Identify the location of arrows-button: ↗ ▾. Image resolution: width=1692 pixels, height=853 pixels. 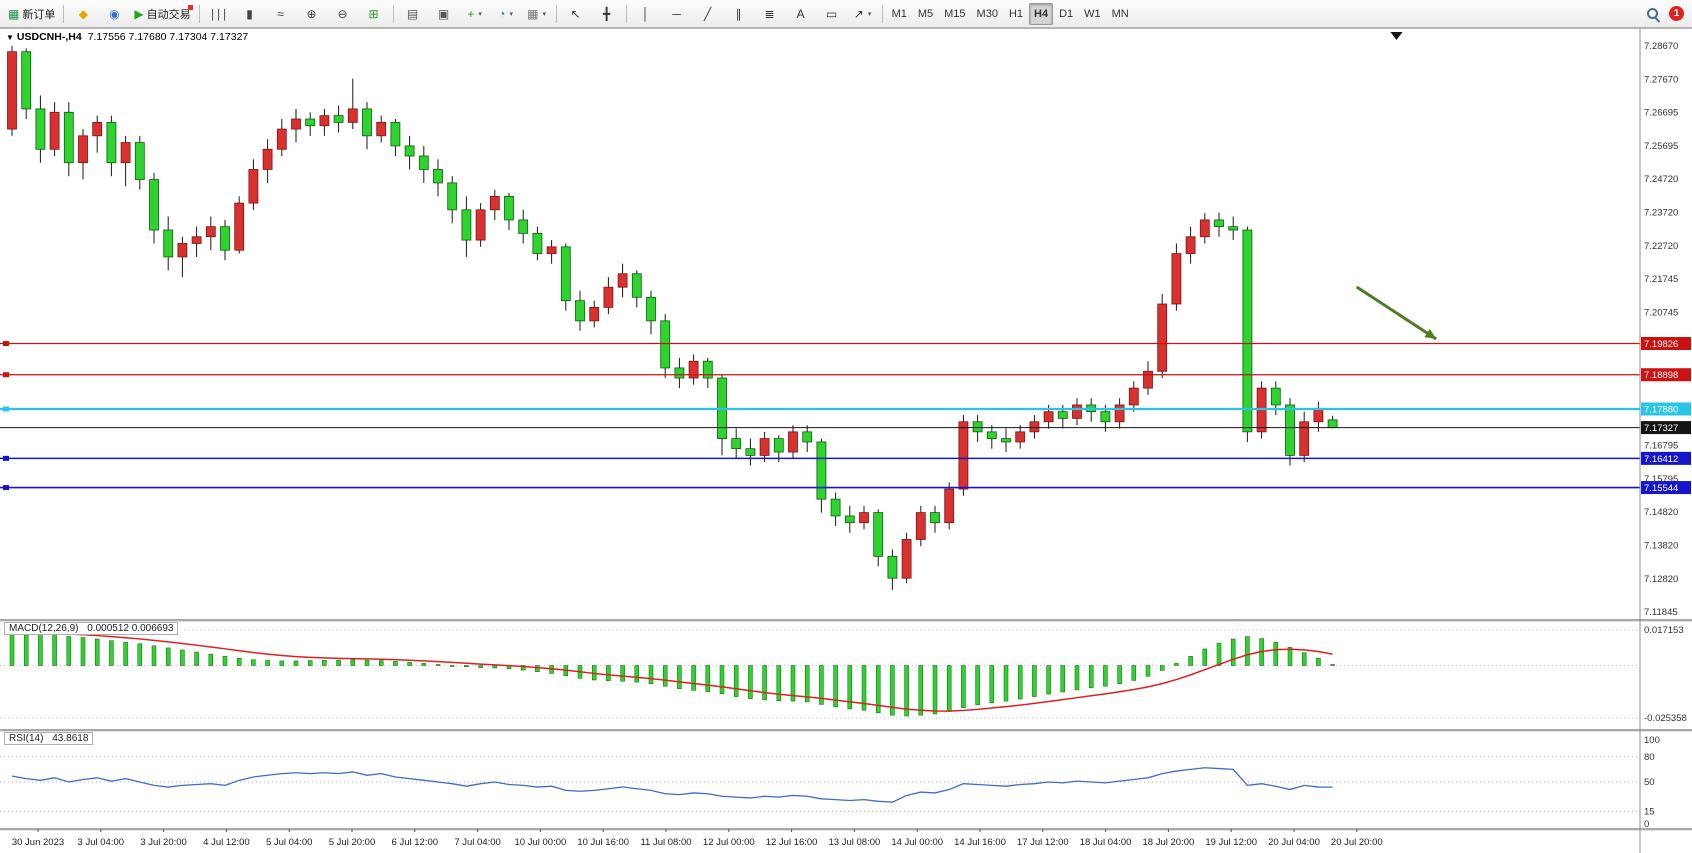
(863, 14).